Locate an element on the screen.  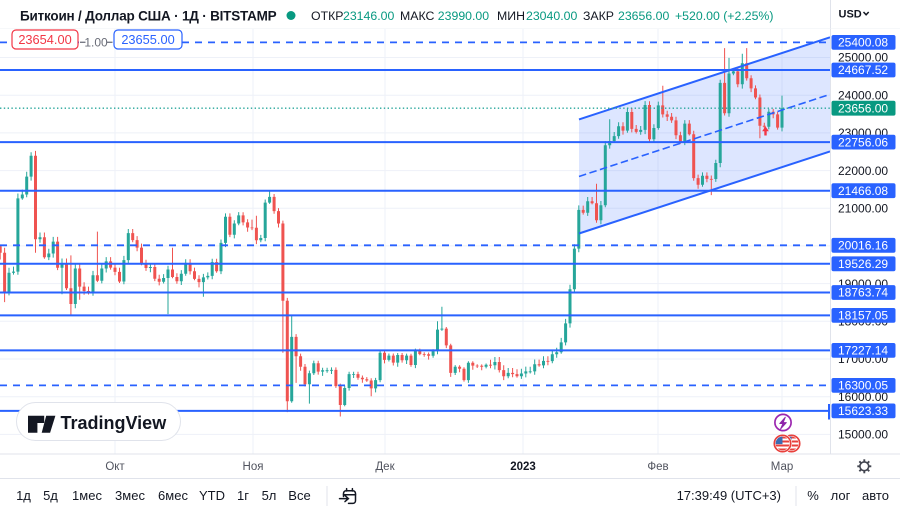
svg-text: Дек is located at coordinates (385, 467).